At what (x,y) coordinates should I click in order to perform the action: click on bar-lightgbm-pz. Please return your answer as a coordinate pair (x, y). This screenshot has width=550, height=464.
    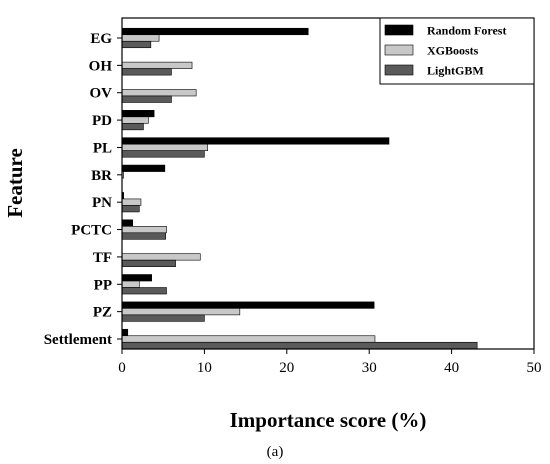
    Looking at the image, I should click on (163, 318).